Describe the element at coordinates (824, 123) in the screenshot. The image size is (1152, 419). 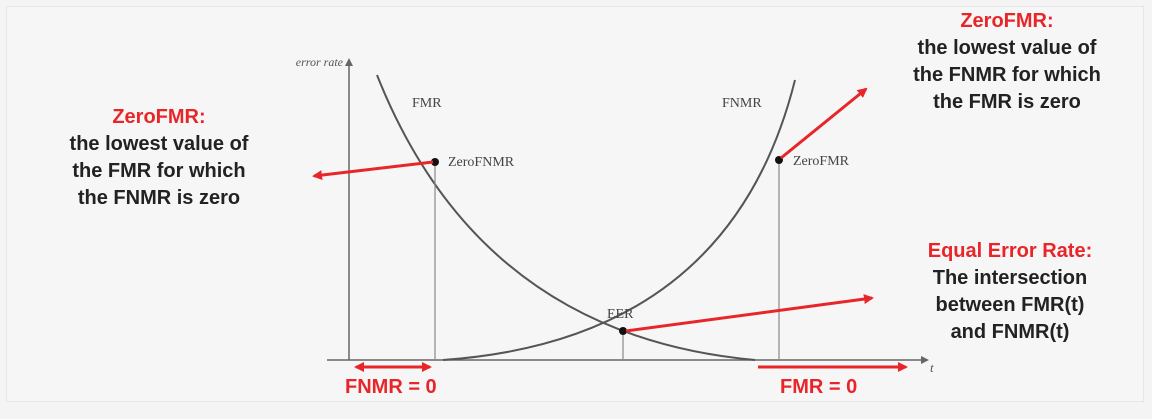
I see `top-right-annotation-arrow` at that location.